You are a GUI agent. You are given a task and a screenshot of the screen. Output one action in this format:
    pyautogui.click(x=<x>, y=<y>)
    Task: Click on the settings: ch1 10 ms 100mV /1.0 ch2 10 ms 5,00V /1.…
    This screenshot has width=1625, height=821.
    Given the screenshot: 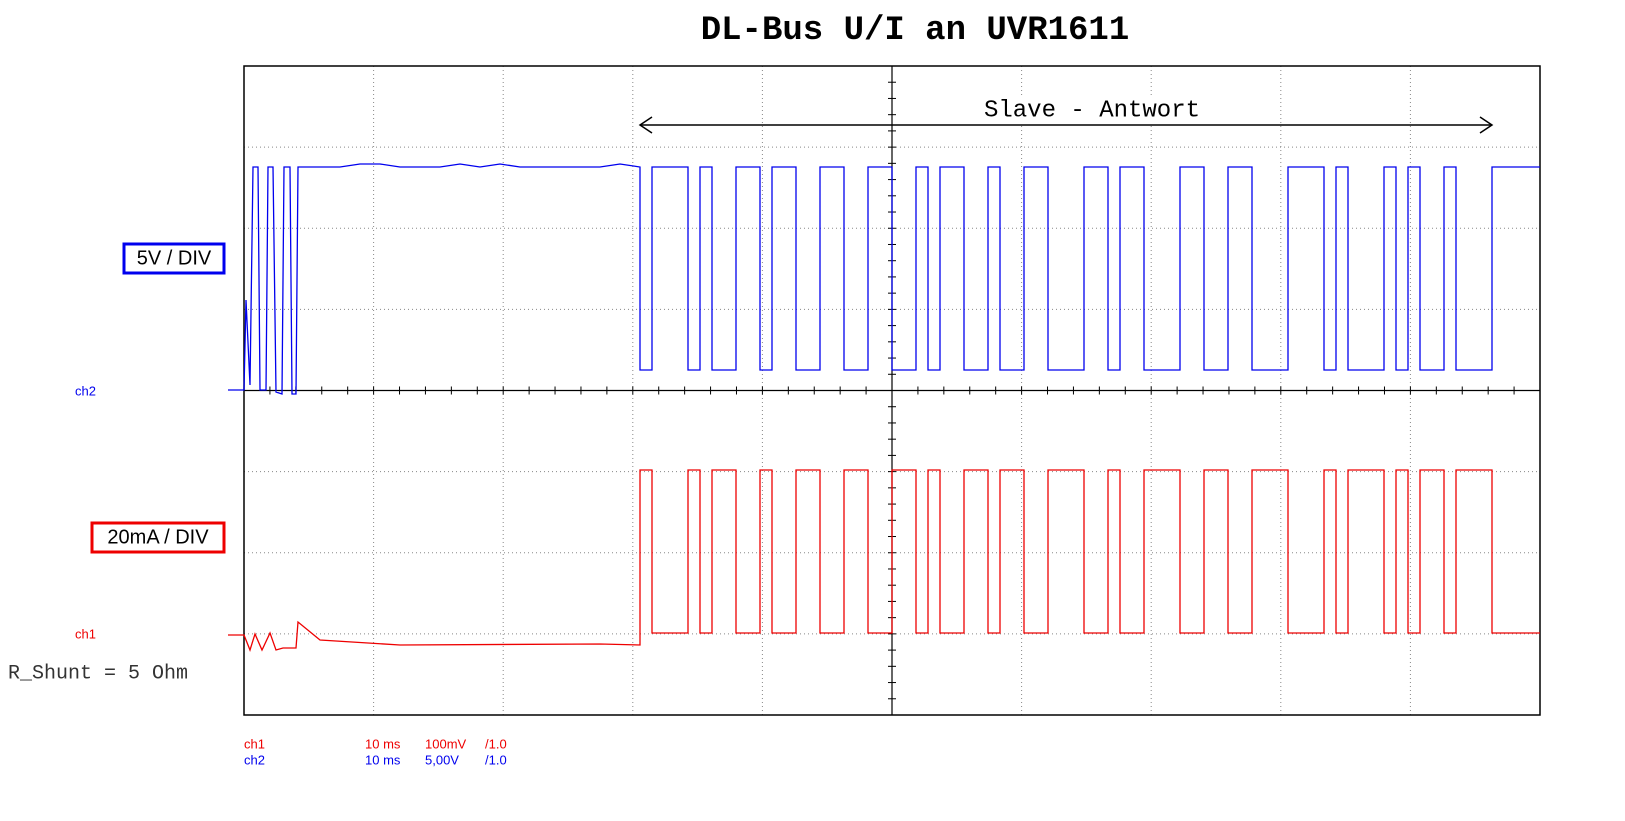 What is the action you would take?
    pyautogui.click(x=375, y=751)
    